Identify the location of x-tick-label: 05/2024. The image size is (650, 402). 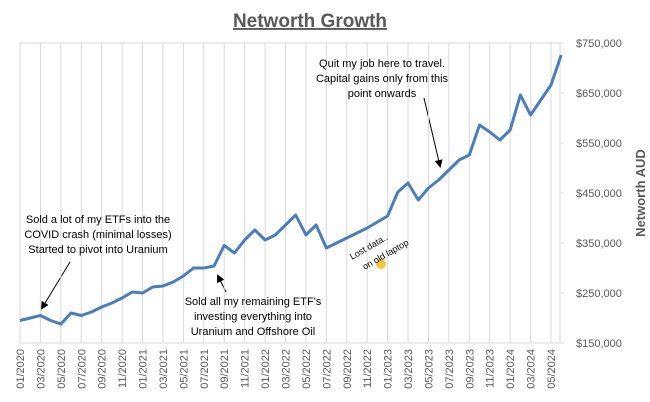
(552, 369).